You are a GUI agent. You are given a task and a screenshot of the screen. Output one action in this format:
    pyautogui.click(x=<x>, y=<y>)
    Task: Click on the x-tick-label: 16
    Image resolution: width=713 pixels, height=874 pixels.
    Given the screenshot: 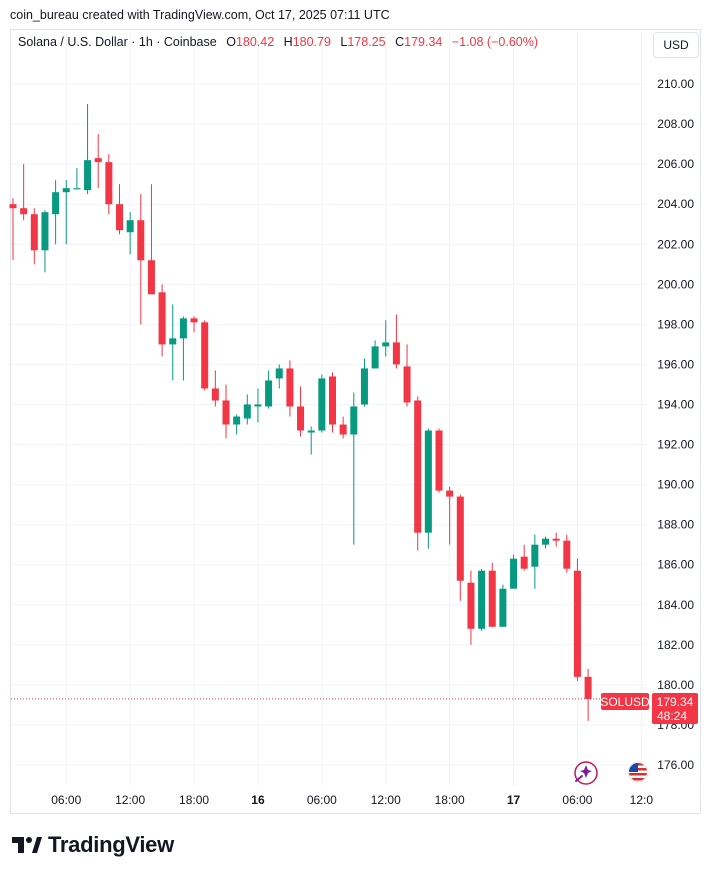 What is the action you would take?
    pyautogui.click(x=258, y=800)
    